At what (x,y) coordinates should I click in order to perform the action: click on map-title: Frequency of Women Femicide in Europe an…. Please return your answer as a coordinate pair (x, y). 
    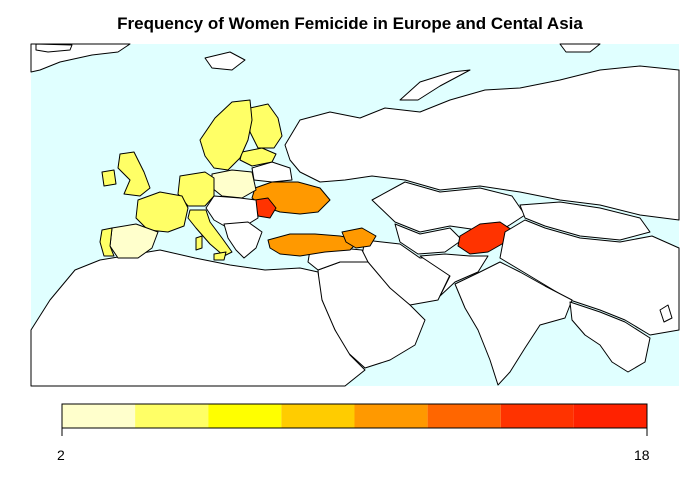
    Looking at the image, I should click on (350, 23).